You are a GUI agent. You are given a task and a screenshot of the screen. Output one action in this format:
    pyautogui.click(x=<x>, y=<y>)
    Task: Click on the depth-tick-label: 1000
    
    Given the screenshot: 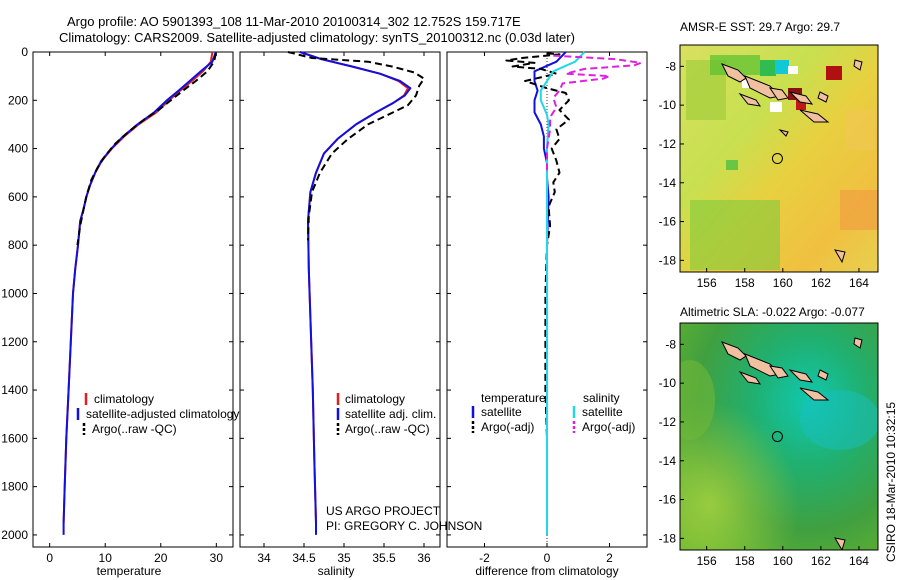 What is the action you would take?
    pyautogui.click(x=14, y=293)
    